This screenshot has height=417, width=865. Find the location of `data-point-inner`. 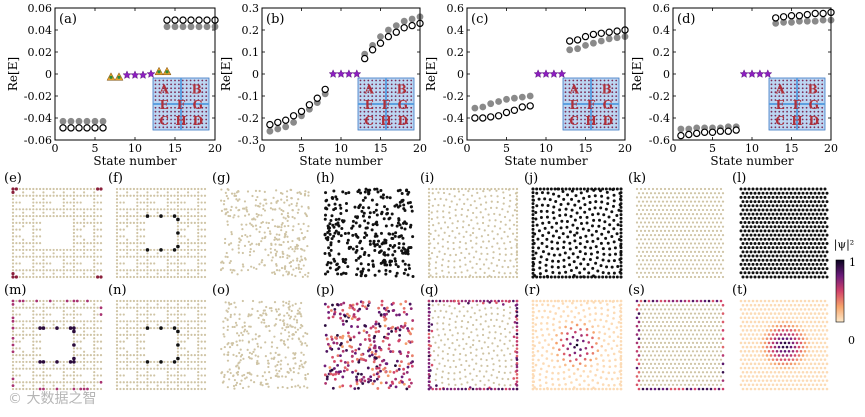

data-point-inner is located at coordinates (167, 72).